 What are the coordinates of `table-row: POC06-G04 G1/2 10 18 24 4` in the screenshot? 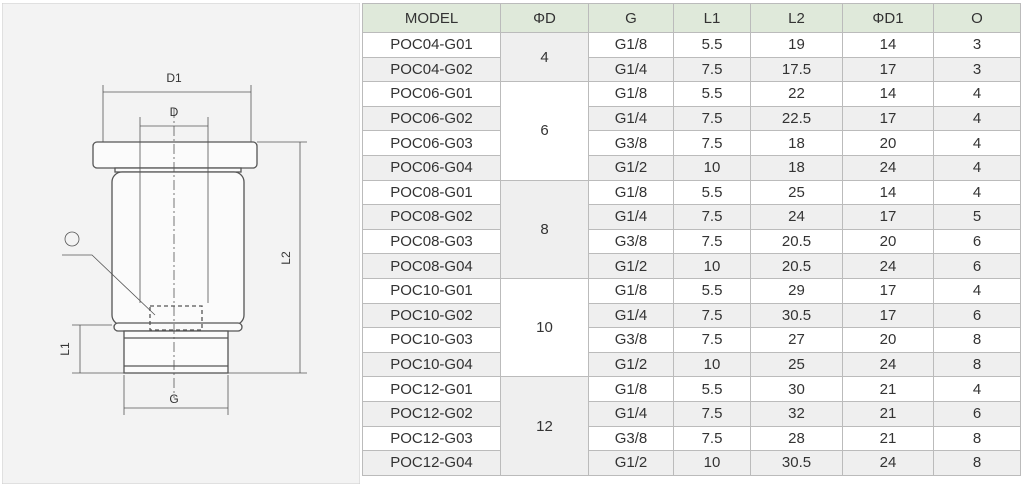 It's located at (691, 167).